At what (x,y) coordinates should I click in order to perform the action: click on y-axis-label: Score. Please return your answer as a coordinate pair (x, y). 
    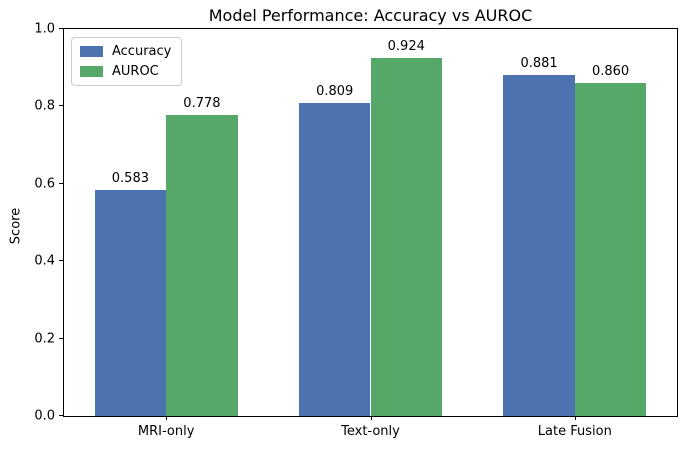
    Looking at the image, I should click on (16, 226).